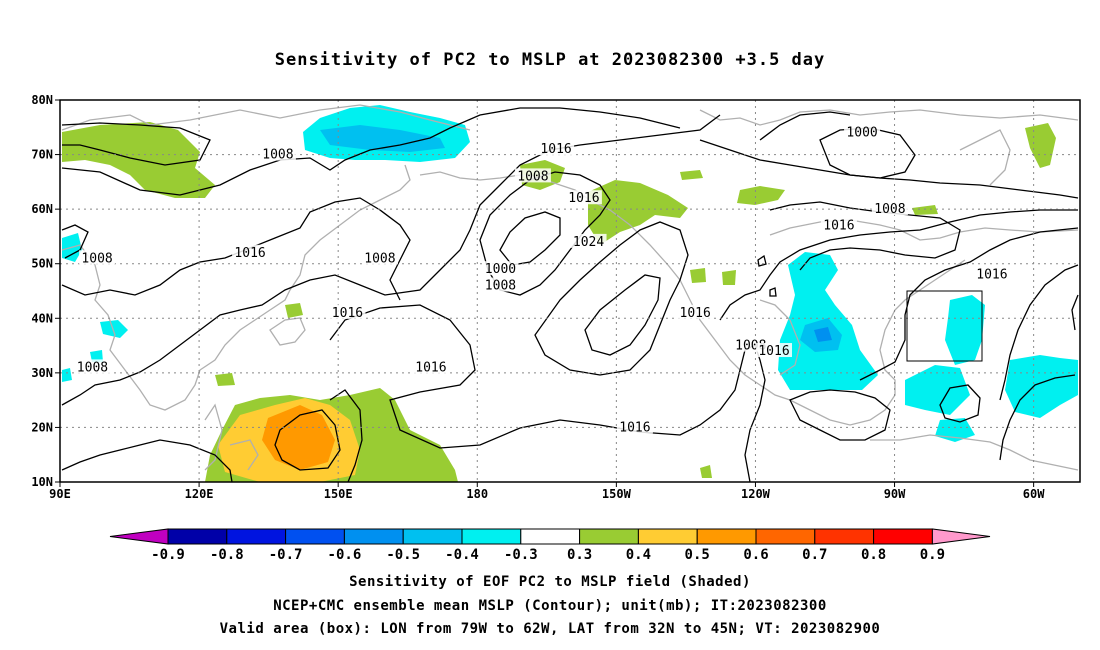 The height and width of the screenshot is (650, 1100). I want to click on colorbar-label: 0.3, so click(579, 555).